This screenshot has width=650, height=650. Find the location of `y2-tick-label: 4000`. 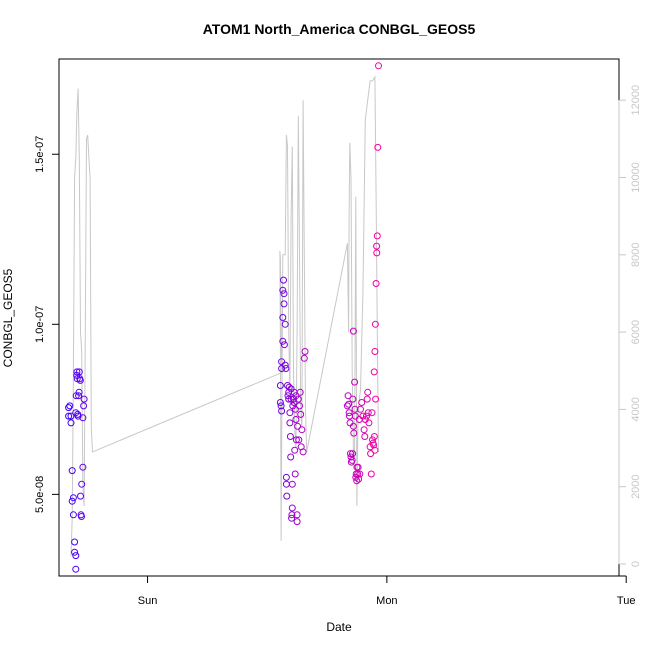

y2-tick-label: 4000 is located at coordinates (636, 409).